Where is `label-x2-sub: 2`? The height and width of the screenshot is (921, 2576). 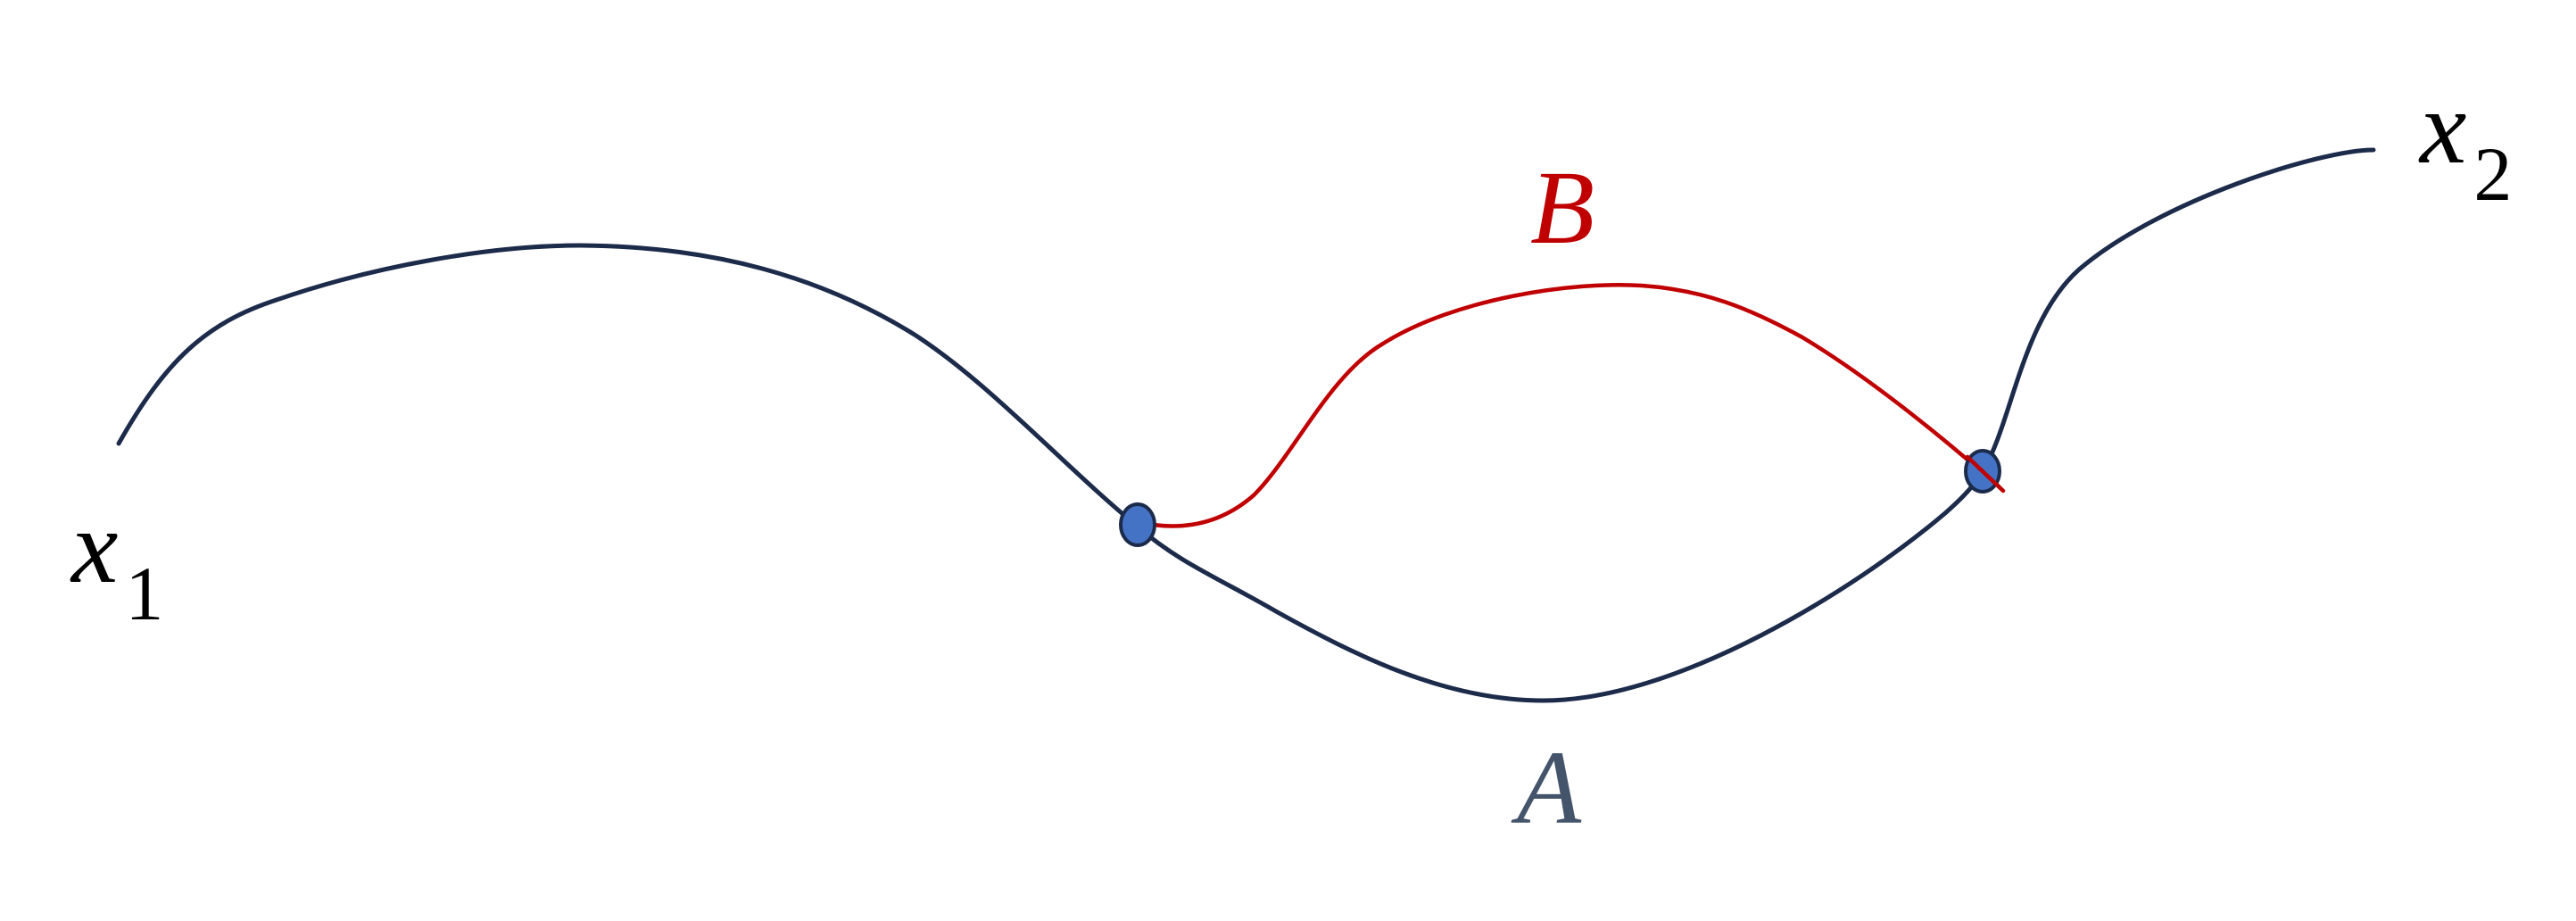
label-x2-sub: 2 is located at coordinates (2492, 174).